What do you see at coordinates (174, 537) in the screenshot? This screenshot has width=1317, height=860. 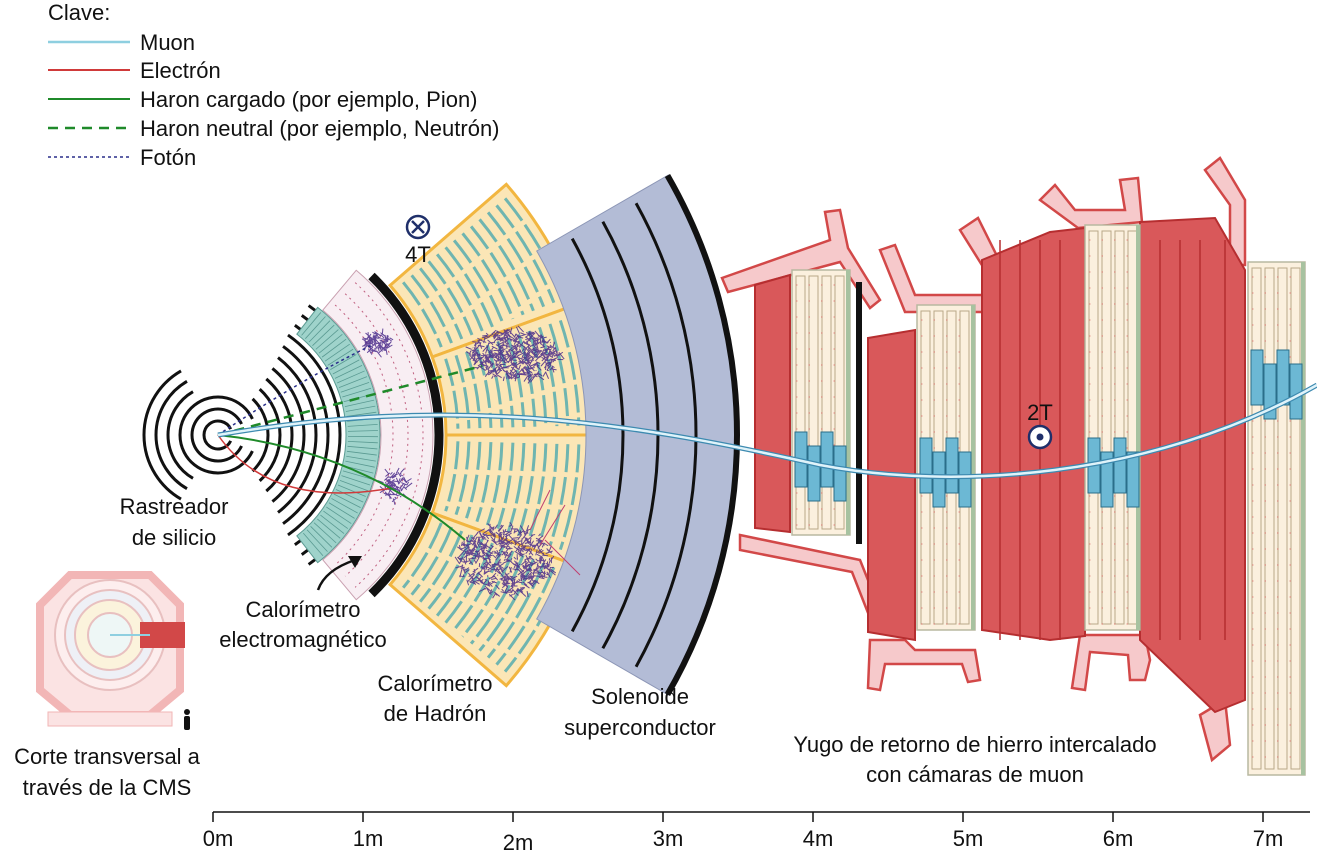 I see `part-label: de silicio` at bounding box center [174, 537].